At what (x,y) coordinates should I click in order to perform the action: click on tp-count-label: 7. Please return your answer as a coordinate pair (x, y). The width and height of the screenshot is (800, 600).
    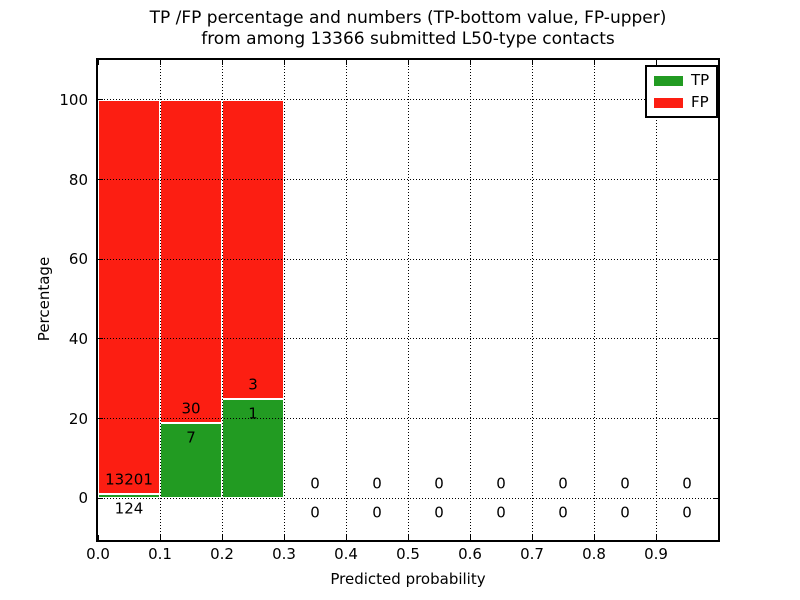
    Looking at the image, I should click on (191, 437).